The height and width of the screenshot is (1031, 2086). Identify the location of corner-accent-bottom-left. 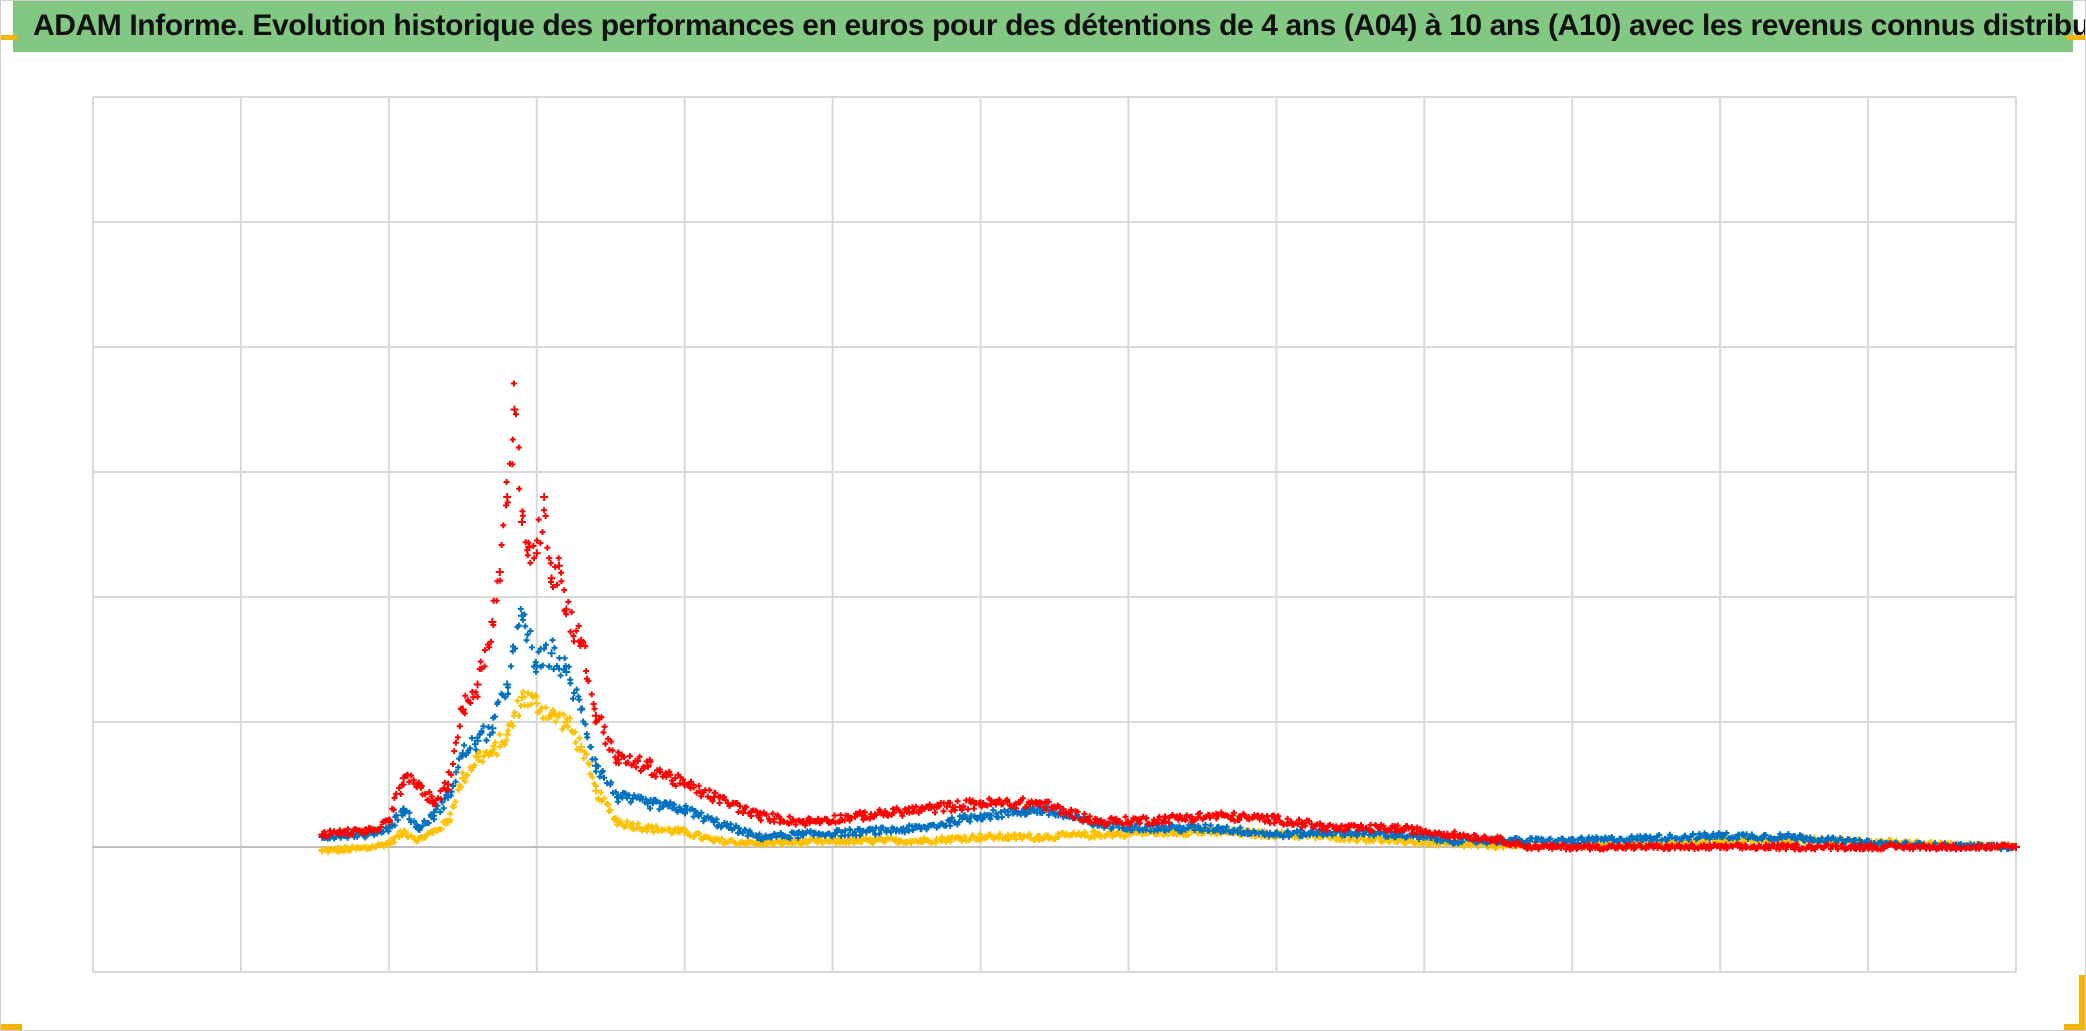
(11, 1027).